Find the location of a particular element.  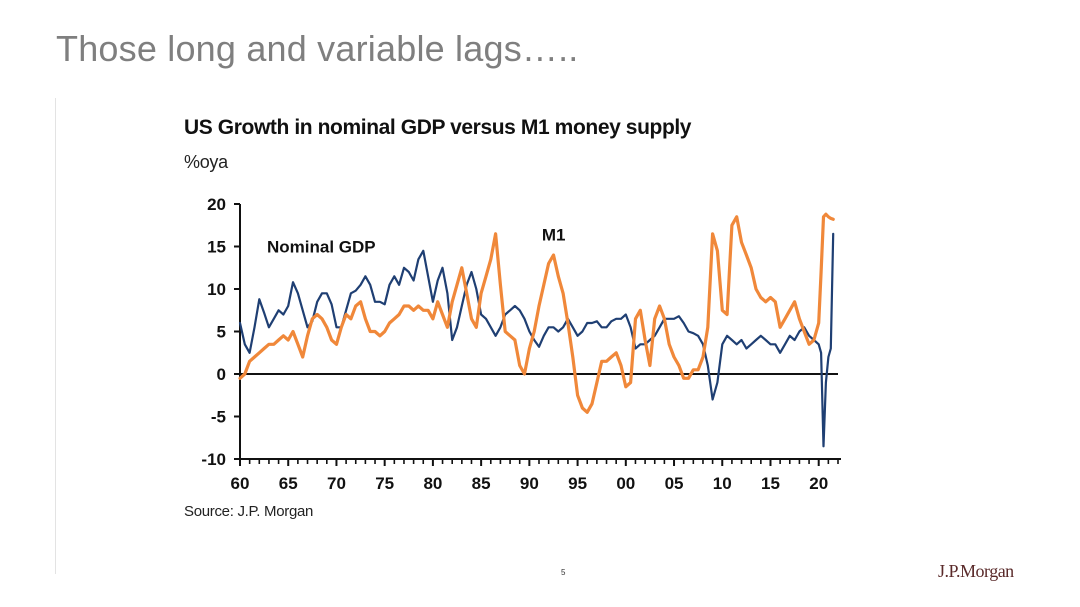

y-tick-label: 0 is located at coordinates (221, 374).